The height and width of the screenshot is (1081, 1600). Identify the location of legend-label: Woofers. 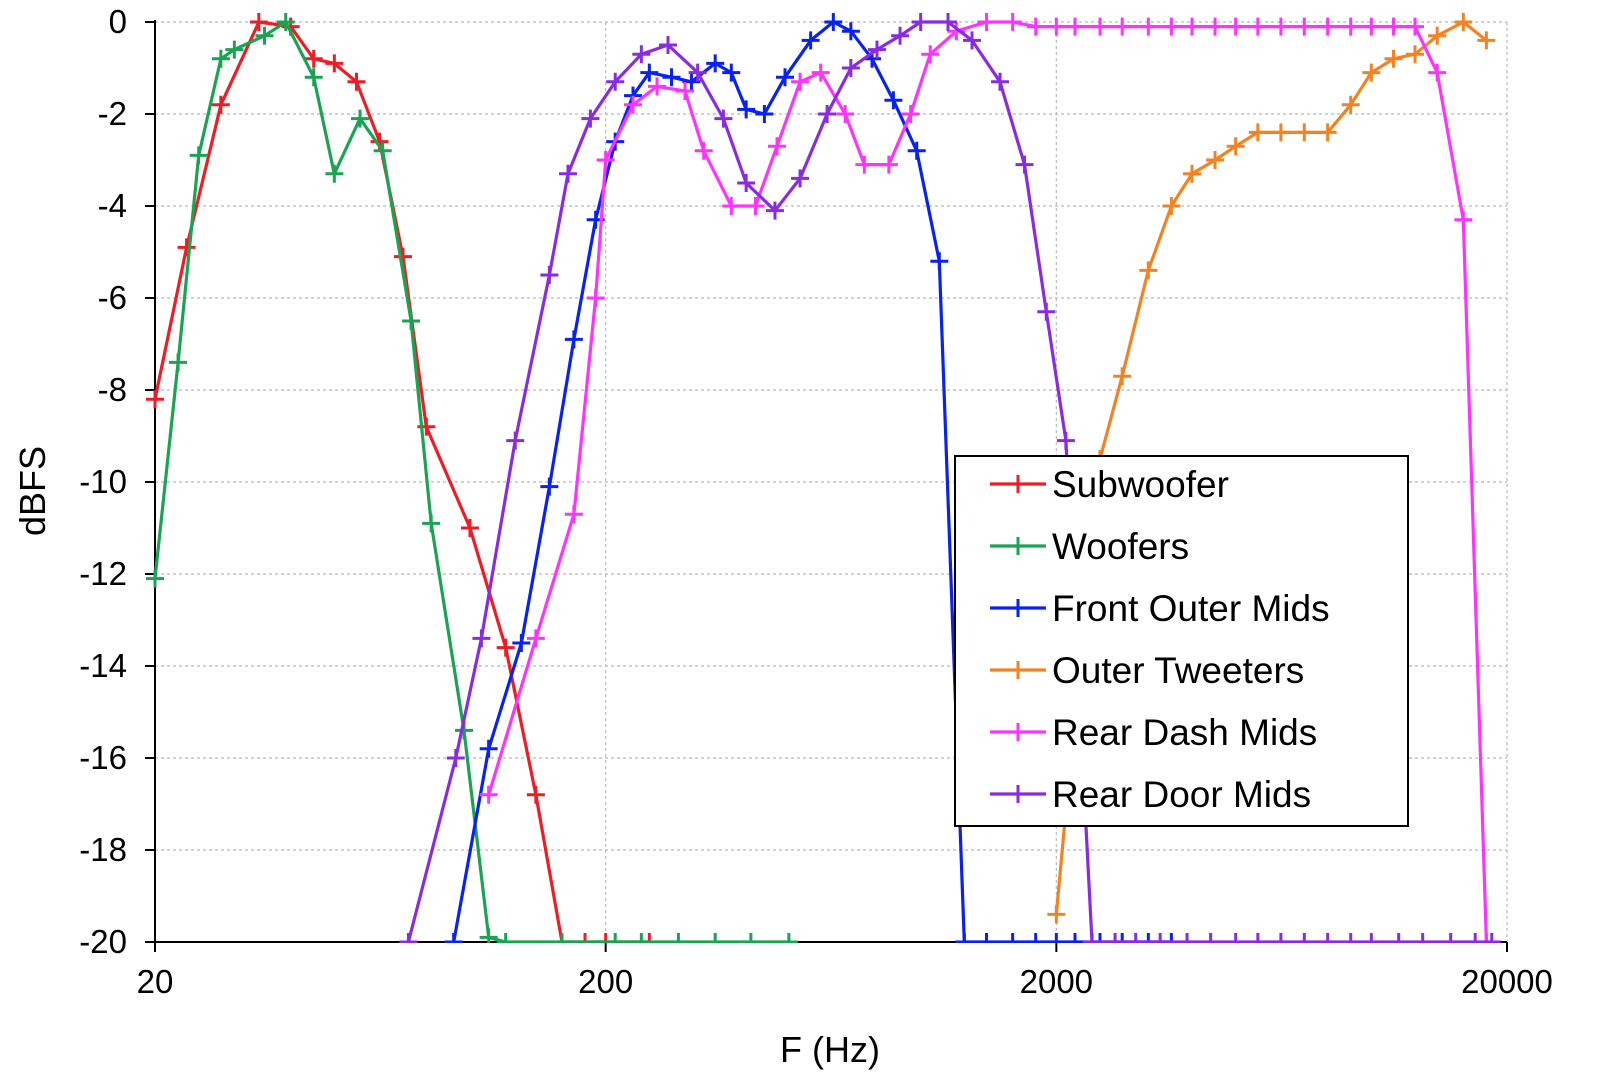
(1120, 546).